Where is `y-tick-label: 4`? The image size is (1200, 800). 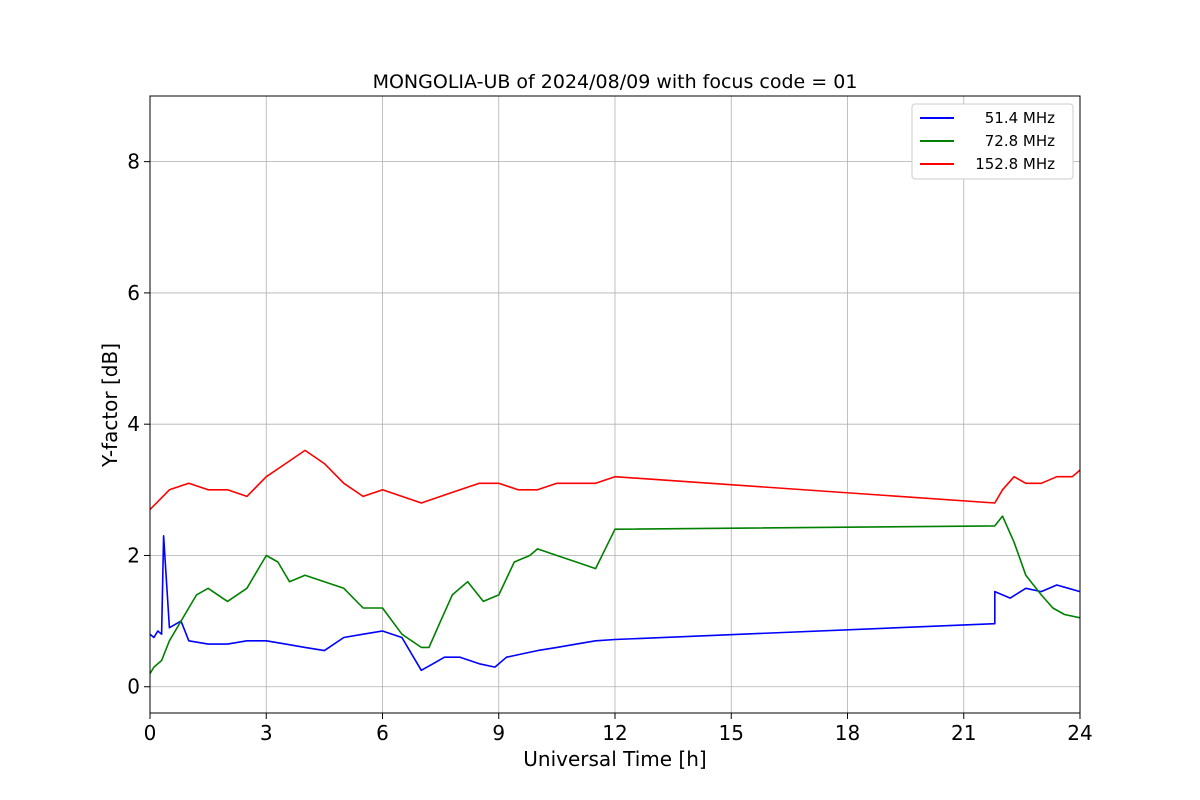 y-tick-label: 4 is located at coordinates (133, 424).